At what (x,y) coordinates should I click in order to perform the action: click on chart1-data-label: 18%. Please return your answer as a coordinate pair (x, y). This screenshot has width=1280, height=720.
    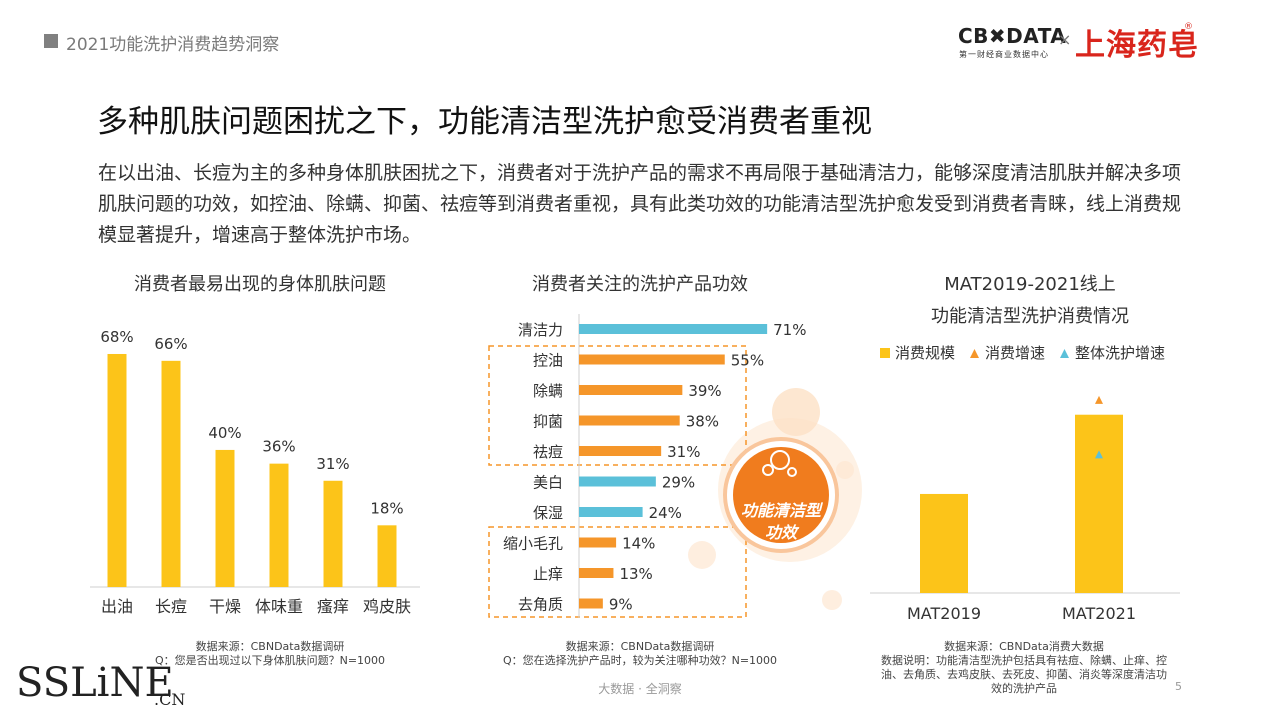
    Looking at the image, I should click on (386, 508).